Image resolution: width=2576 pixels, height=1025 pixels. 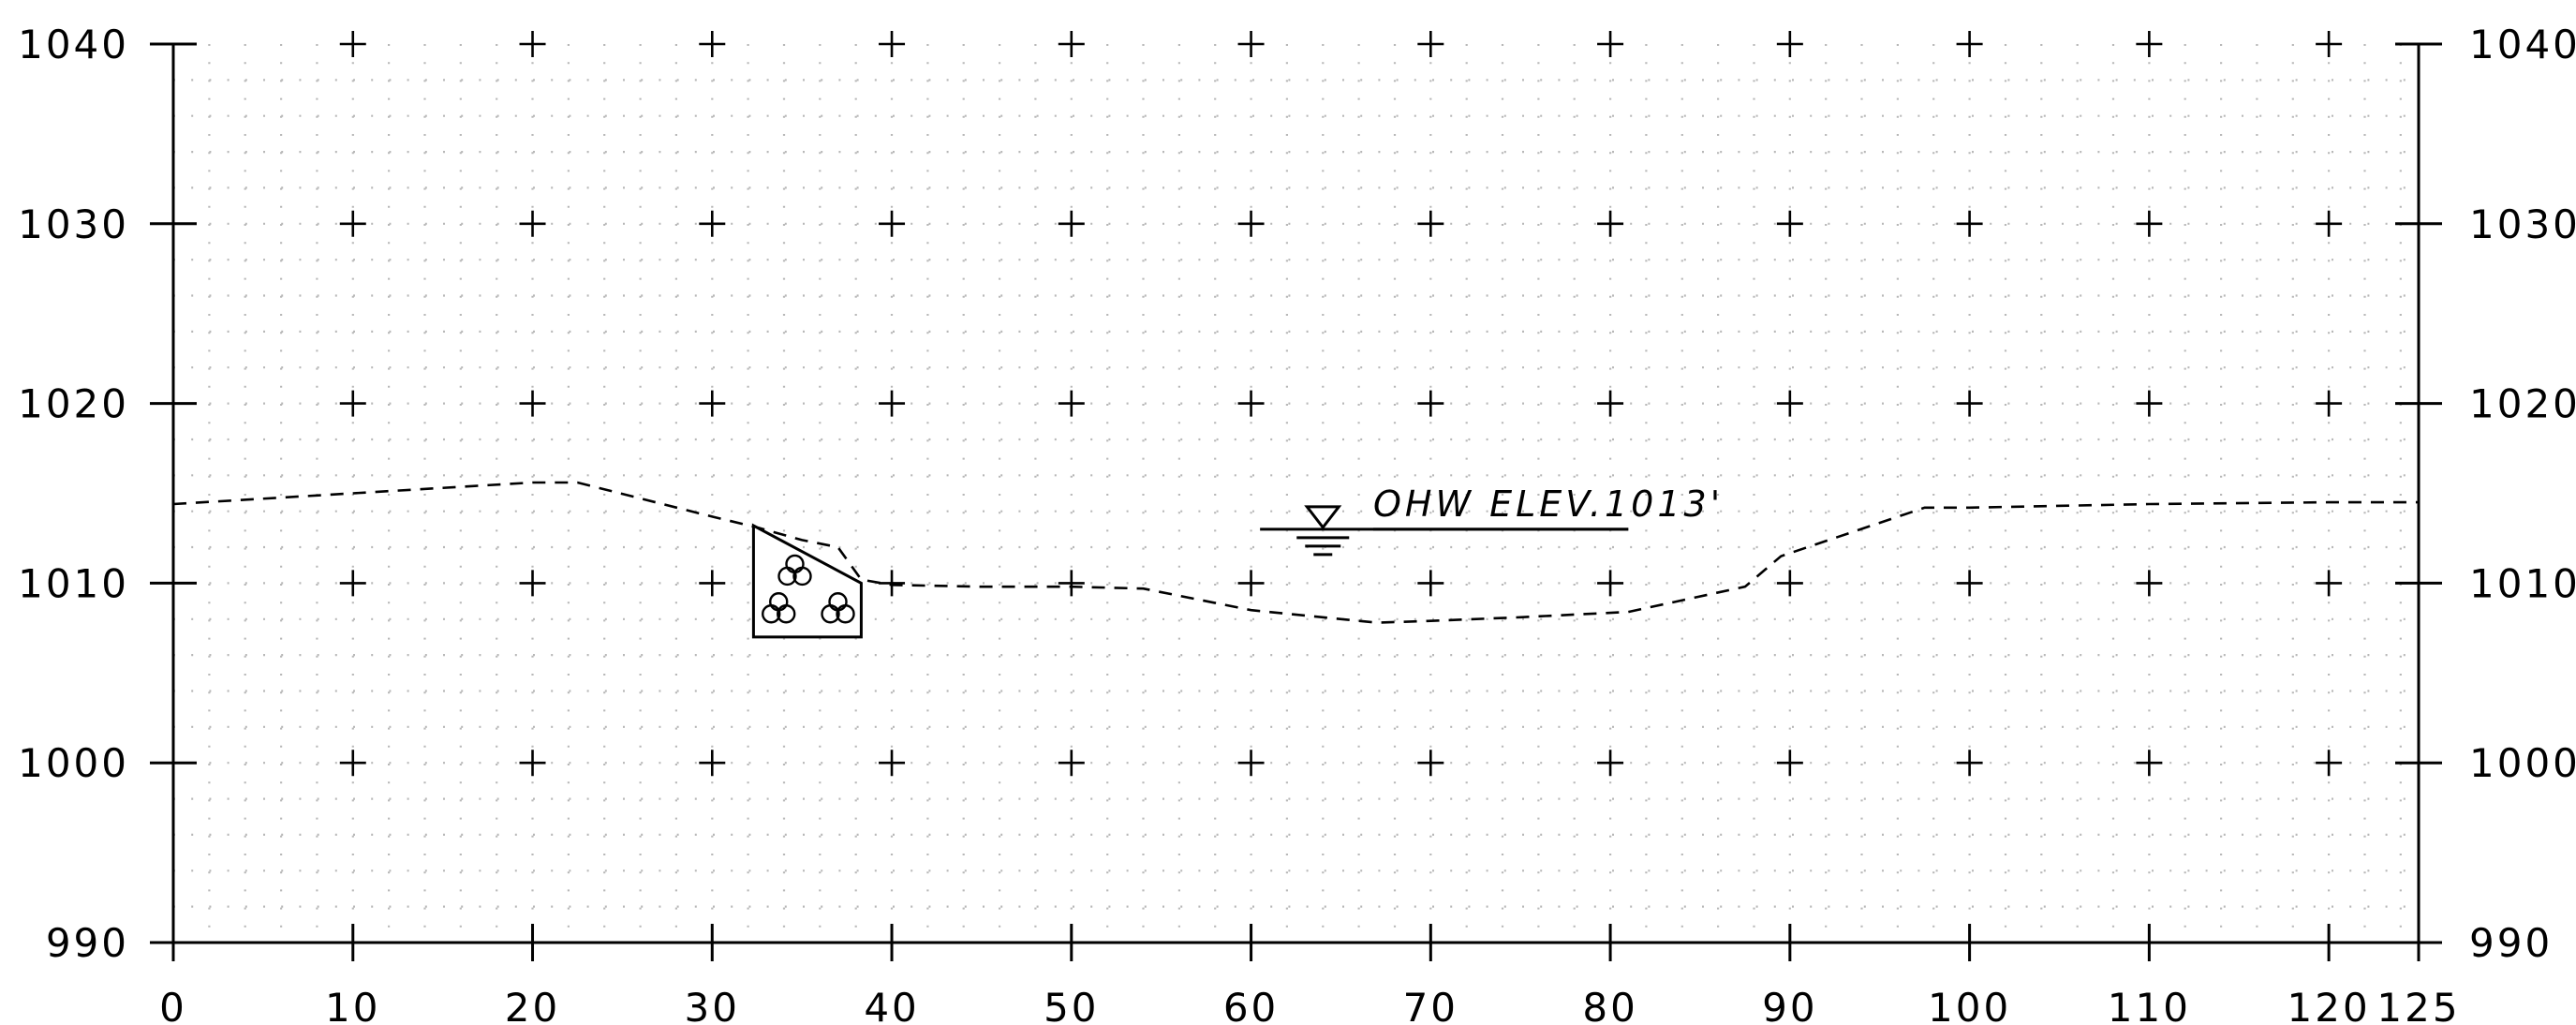 What do you see at coordinates (532, 1005) in the screenshot?
I see `x-tick-label: 20` at bounding box center [532, 1005].